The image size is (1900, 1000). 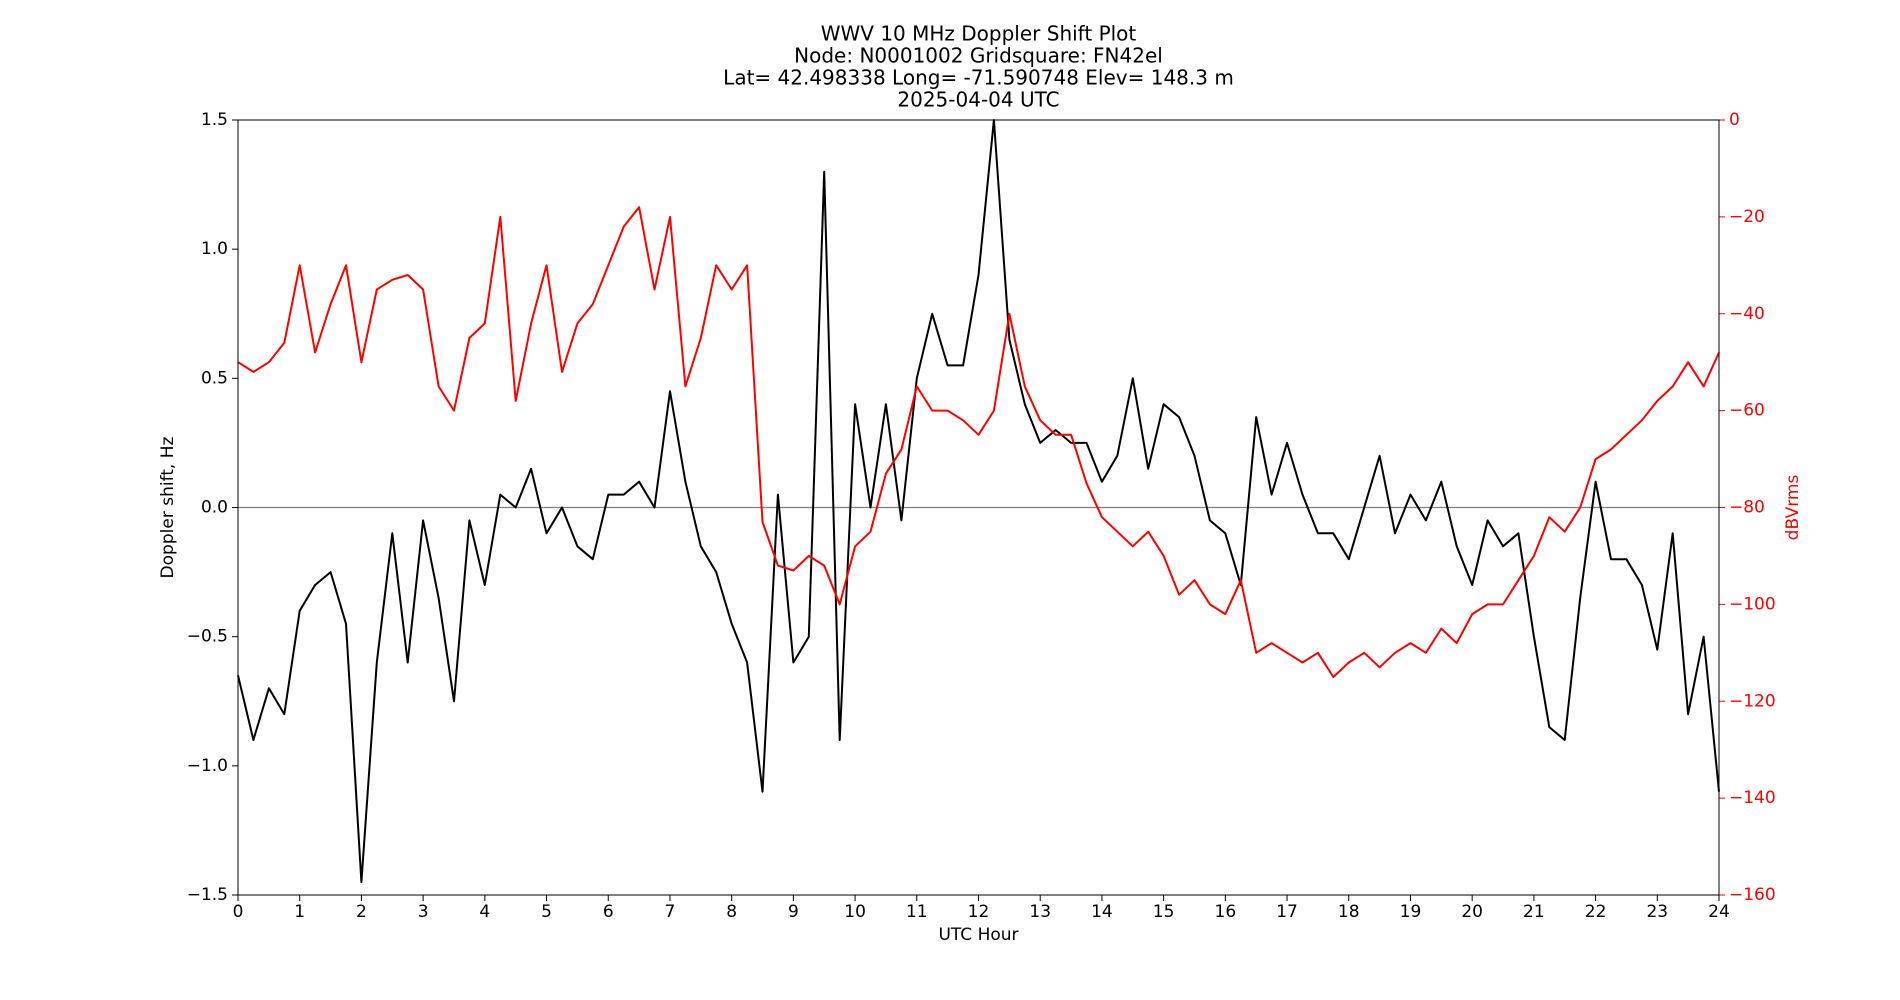 What do you see at coordinates (793, 912) in the screenshot?
I see `x-tick-label: 9` at bounding box center [793, 912].